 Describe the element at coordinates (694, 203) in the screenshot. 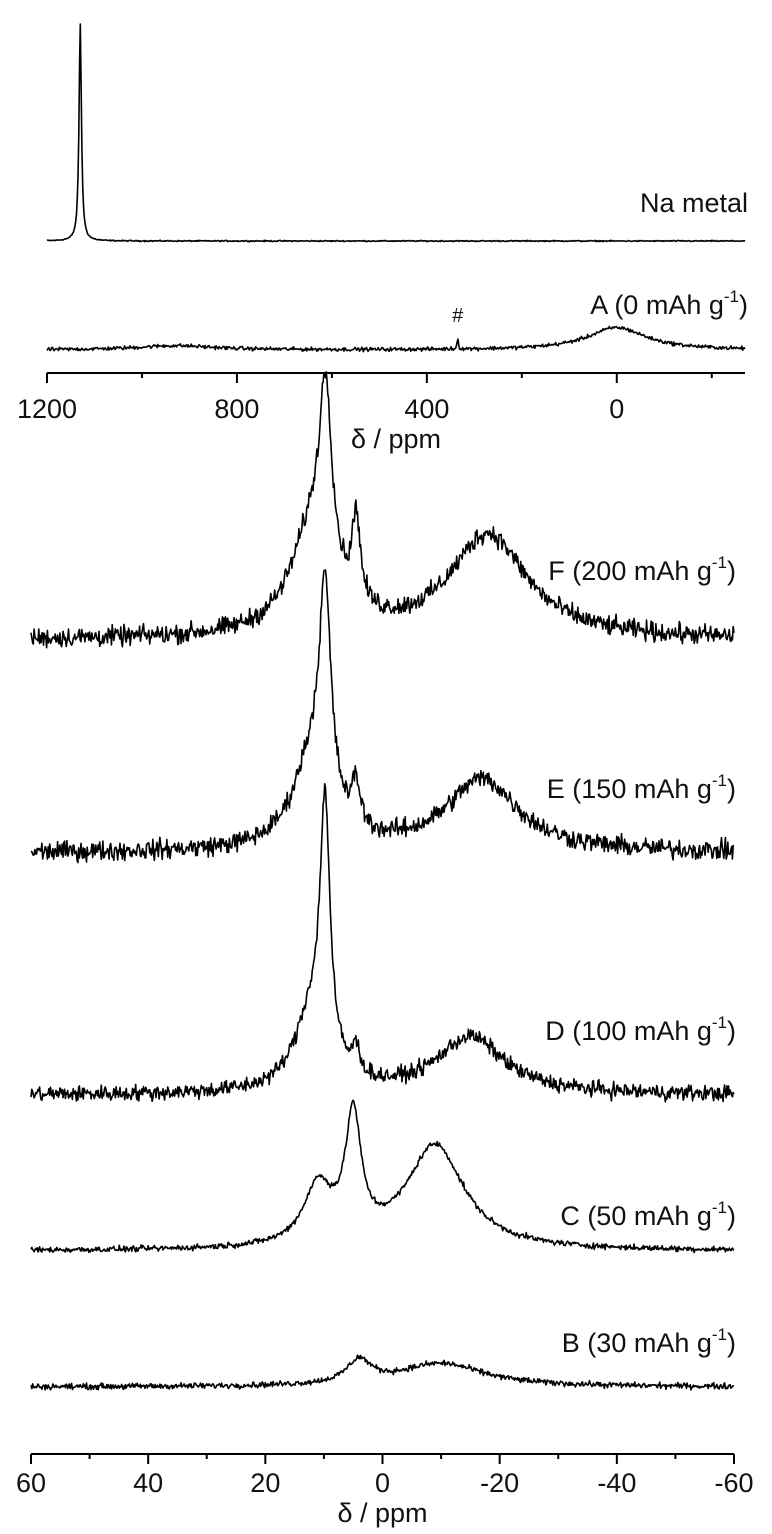

I see `series-label: Na metal` at that location.